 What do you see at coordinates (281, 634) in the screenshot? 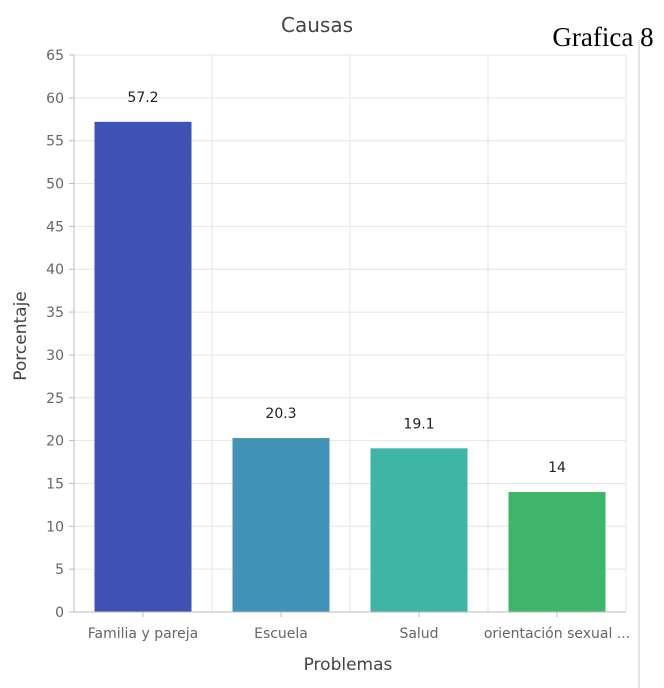
I see `x-tick-label: Escuela` at bounding box center [281, 634].